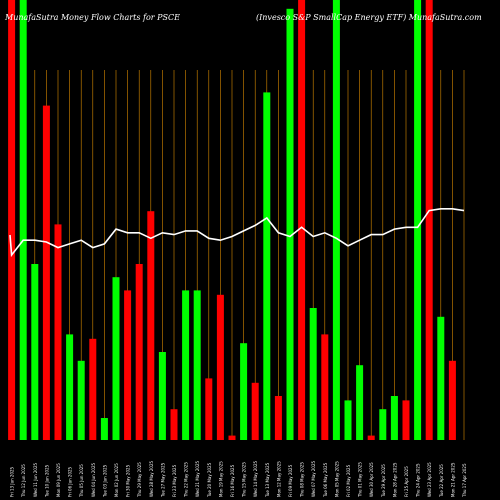 This screenshot has height=500, width=500. I want to click on x-tick-label: Mon 21 Apr 2025, so click(452, 479).